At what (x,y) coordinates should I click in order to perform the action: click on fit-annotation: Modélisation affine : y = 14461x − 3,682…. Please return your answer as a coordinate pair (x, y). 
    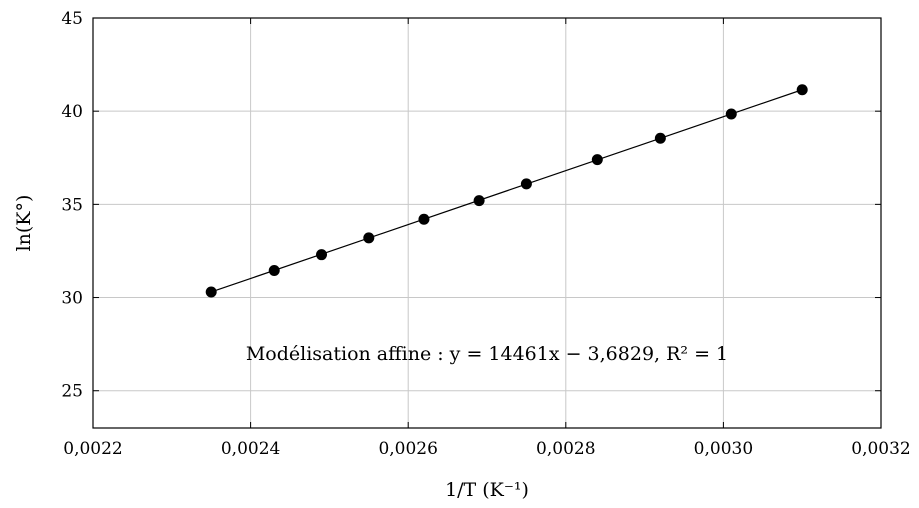
    Looking at the image, I should click on (487, 354).